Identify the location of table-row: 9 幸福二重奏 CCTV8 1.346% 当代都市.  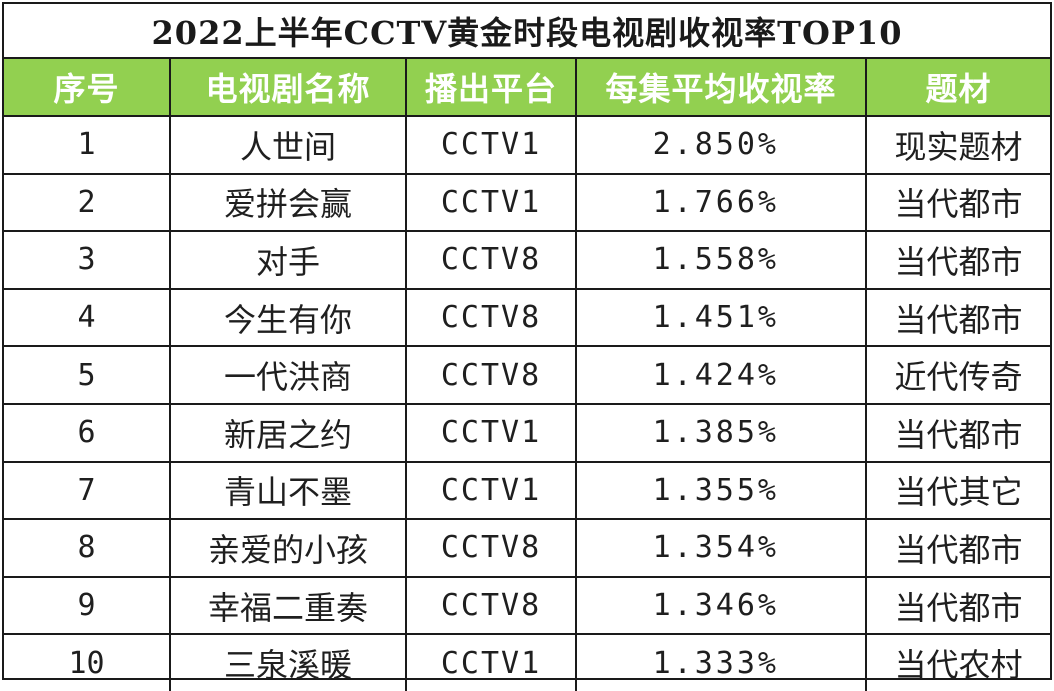
(527, 605).